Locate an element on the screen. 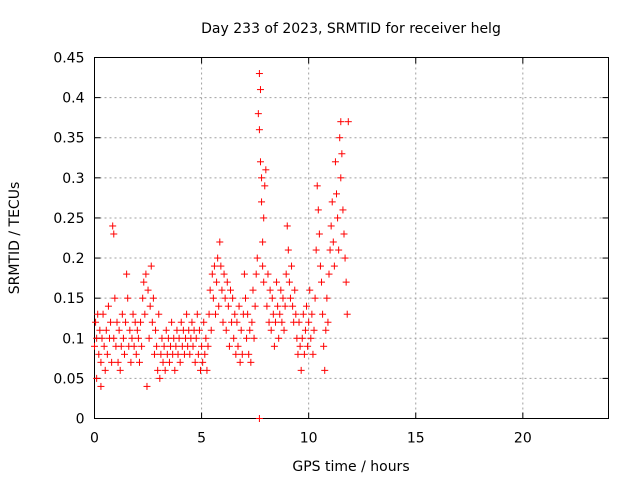 The image size is (640, 480). y-tick-label: 0.2 is located at coordinates (73, 259).